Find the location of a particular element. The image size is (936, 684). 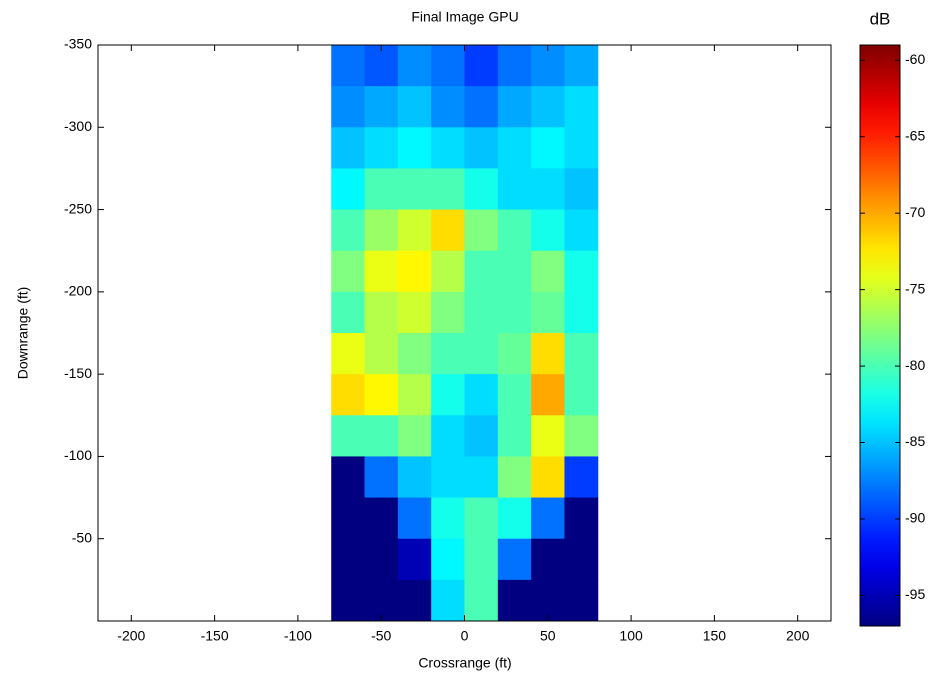

y-tick-label: -250 is located at coordinates (78, 208).